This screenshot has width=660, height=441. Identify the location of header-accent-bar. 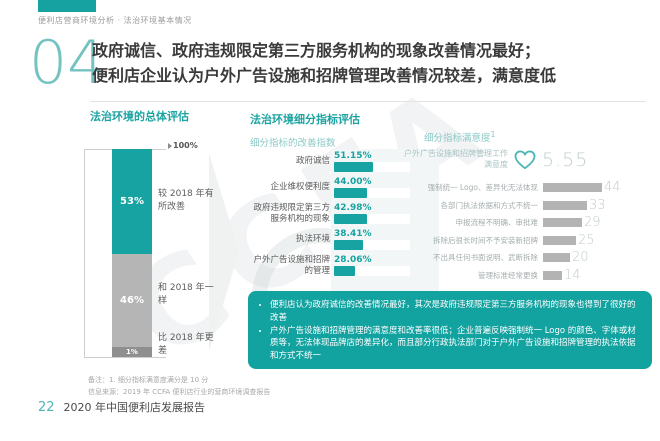
(67, 6).